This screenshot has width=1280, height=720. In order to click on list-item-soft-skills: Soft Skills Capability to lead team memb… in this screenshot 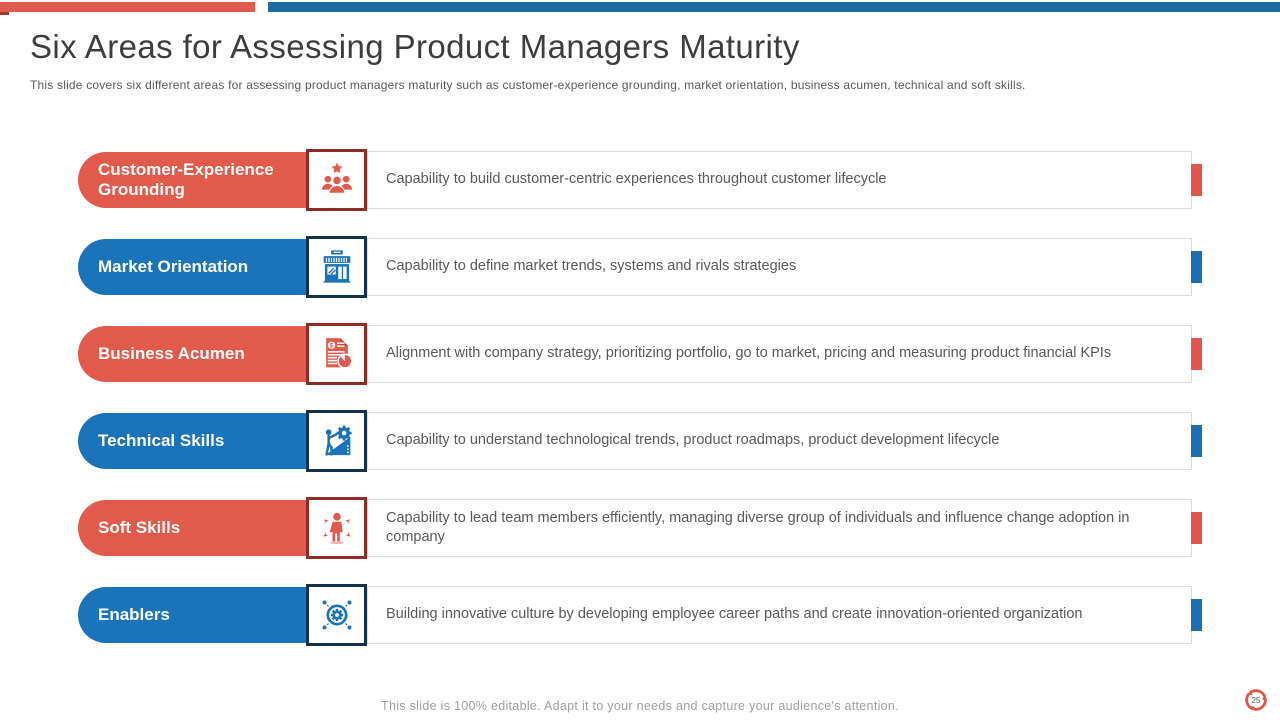, I will do `click(640, 528)`.